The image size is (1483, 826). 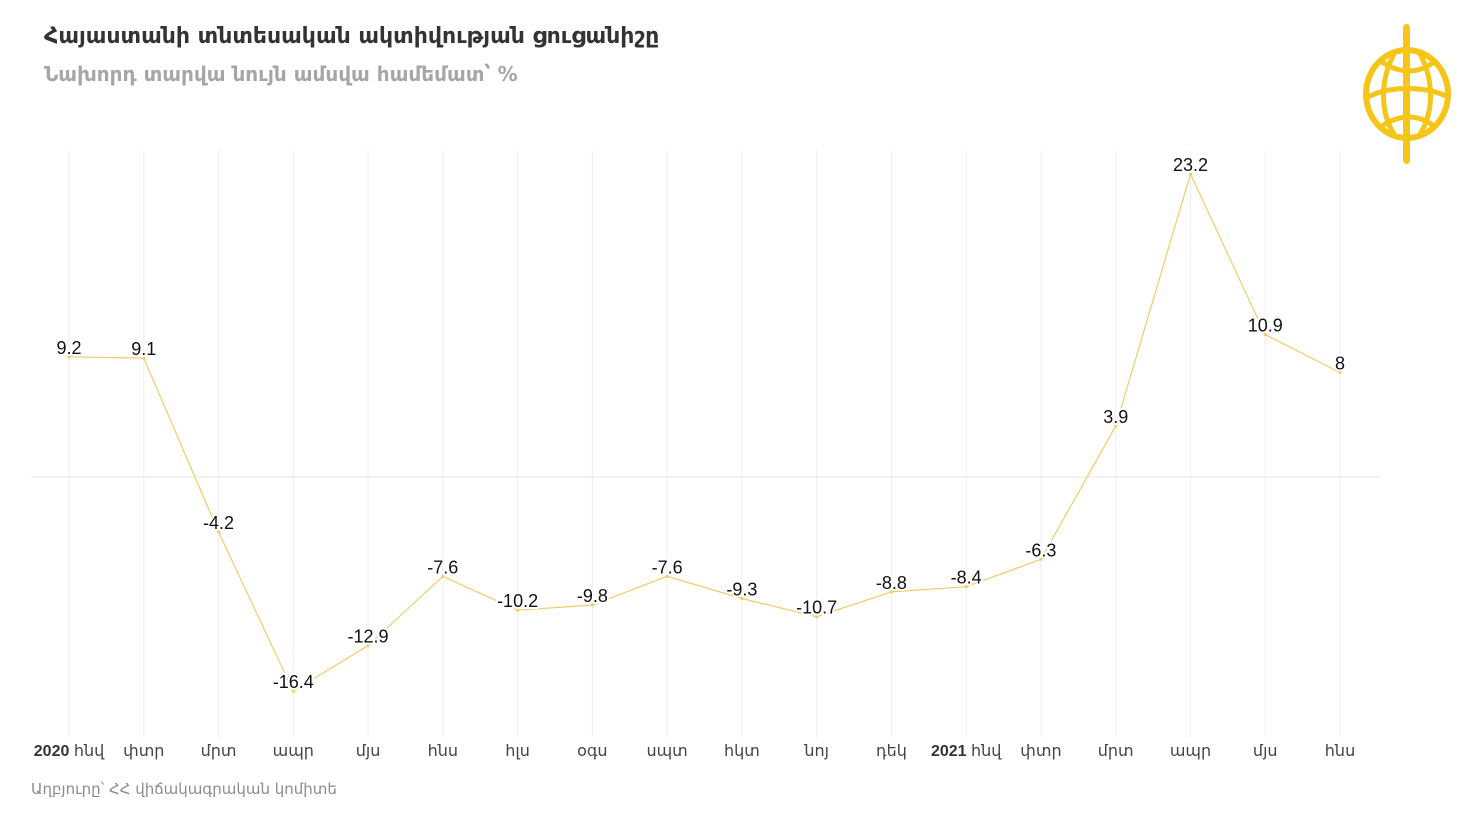 I want to click on data-label: -9.8, so click(x=592, y=596).